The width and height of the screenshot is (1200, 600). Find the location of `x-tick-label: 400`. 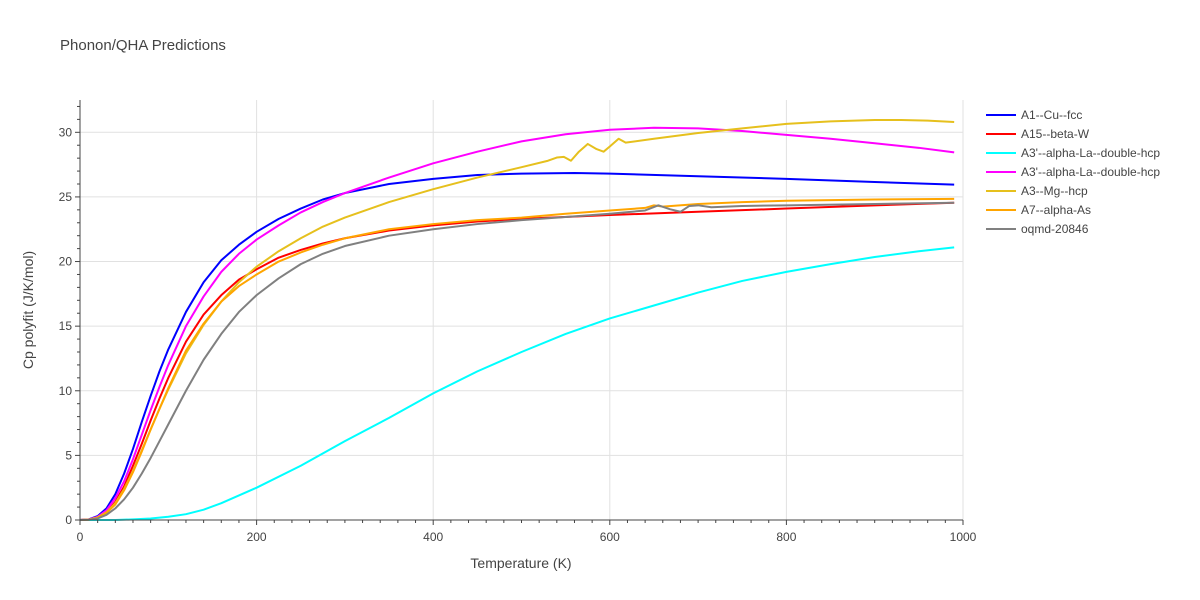

x-tick-label: 400 is located at coordinates (433, 537).